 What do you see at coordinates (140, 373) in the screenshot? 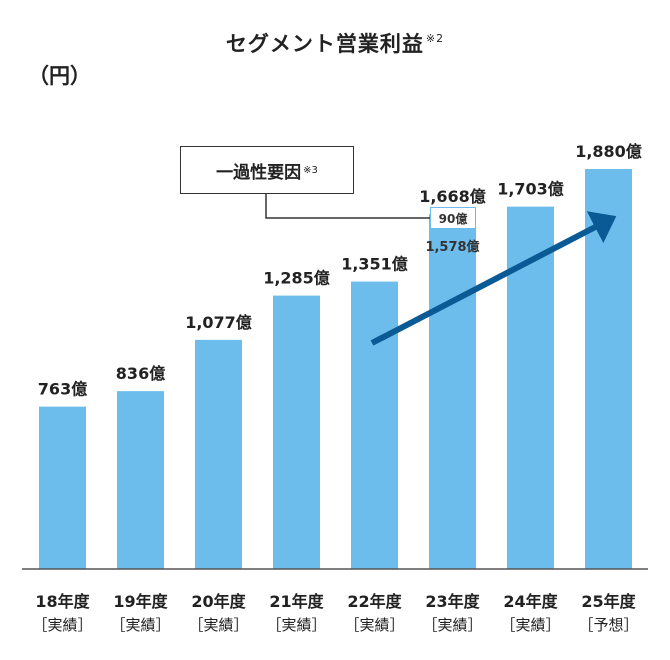
I see `value-label: 836億` at bounding box center [140, 373].